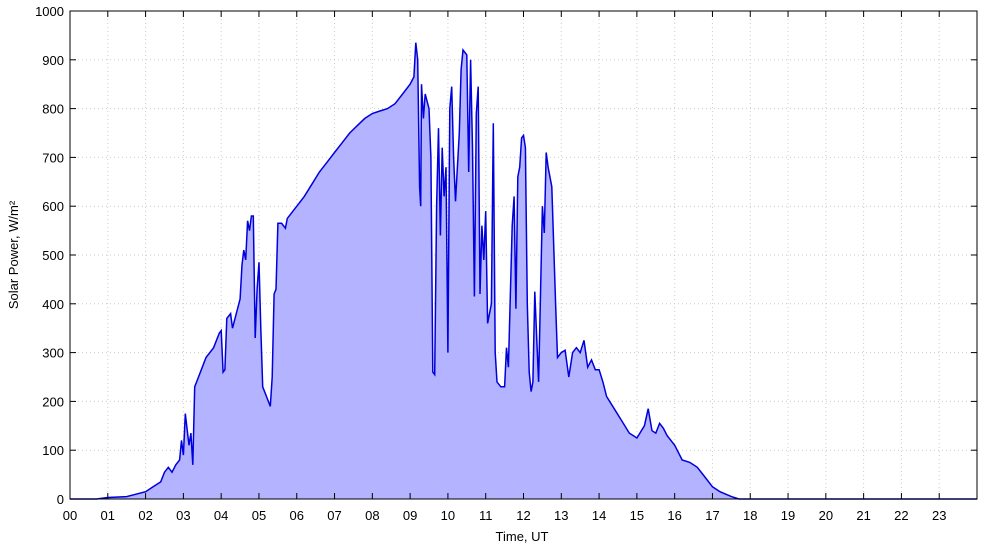 The image size is (985, 552). I want to click on x-tick-label: 04, so click(221, 515).